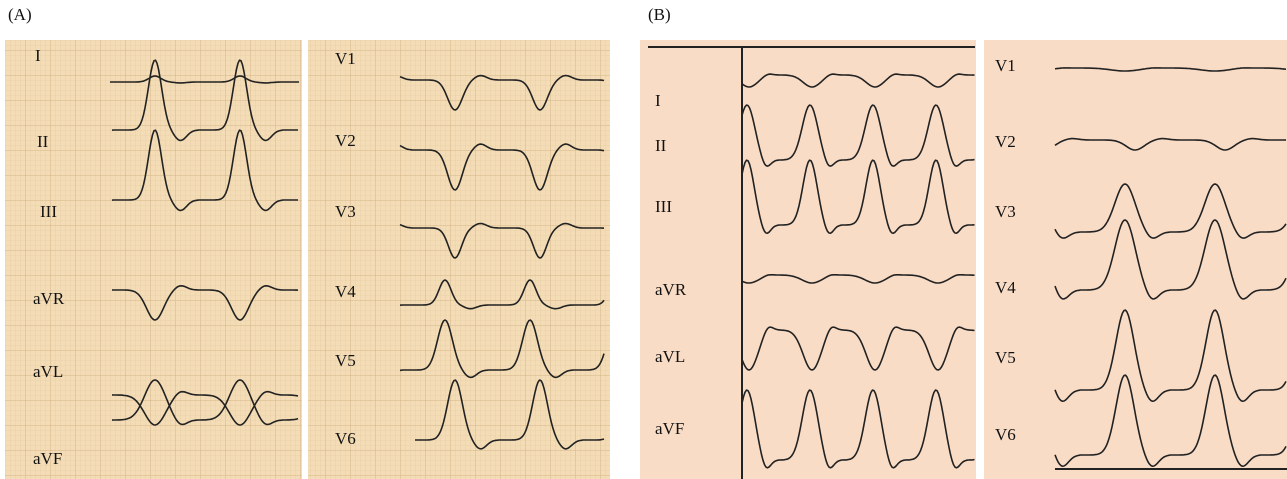 This screenshot has height=479, width=1287. What do you see at coordinates (20, 14) in the screenshot?
I see `panel-label: (A)` at bounding box center [20, 14].